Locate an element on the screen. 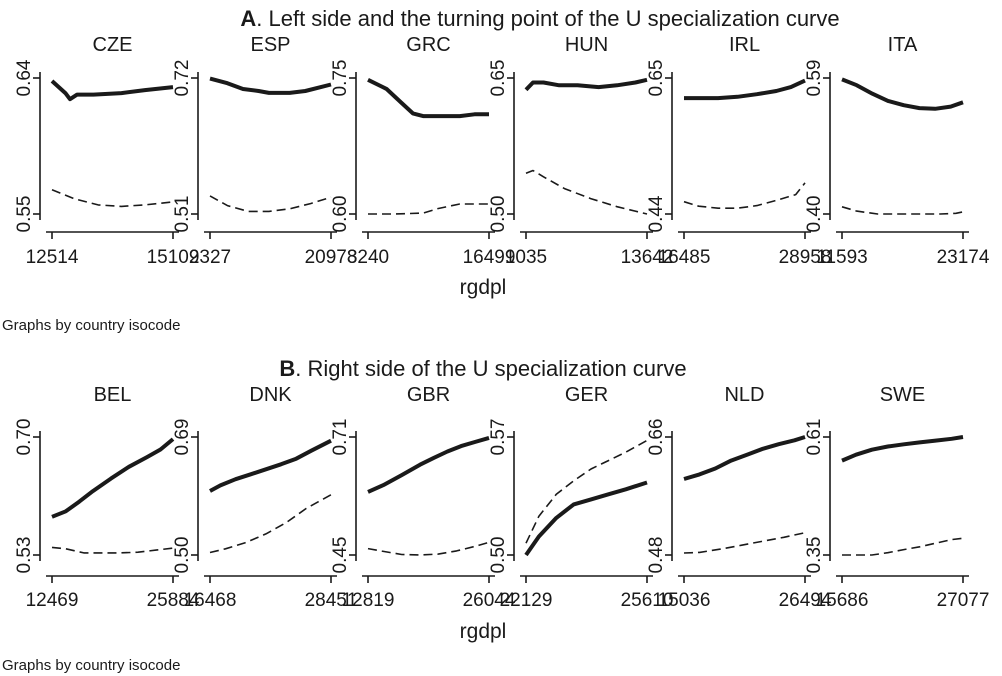 The width and height of the screenshot is (1002, 676). panel-b-dnk-dashed-line is located at coordinates (270, 524).